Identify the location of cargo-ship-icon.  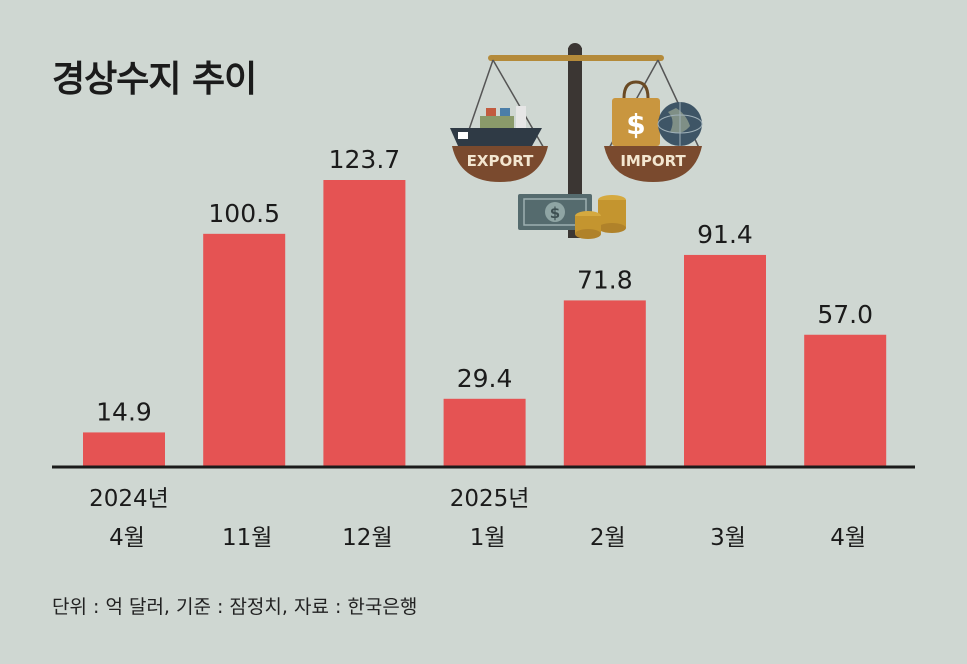
(496, 126).